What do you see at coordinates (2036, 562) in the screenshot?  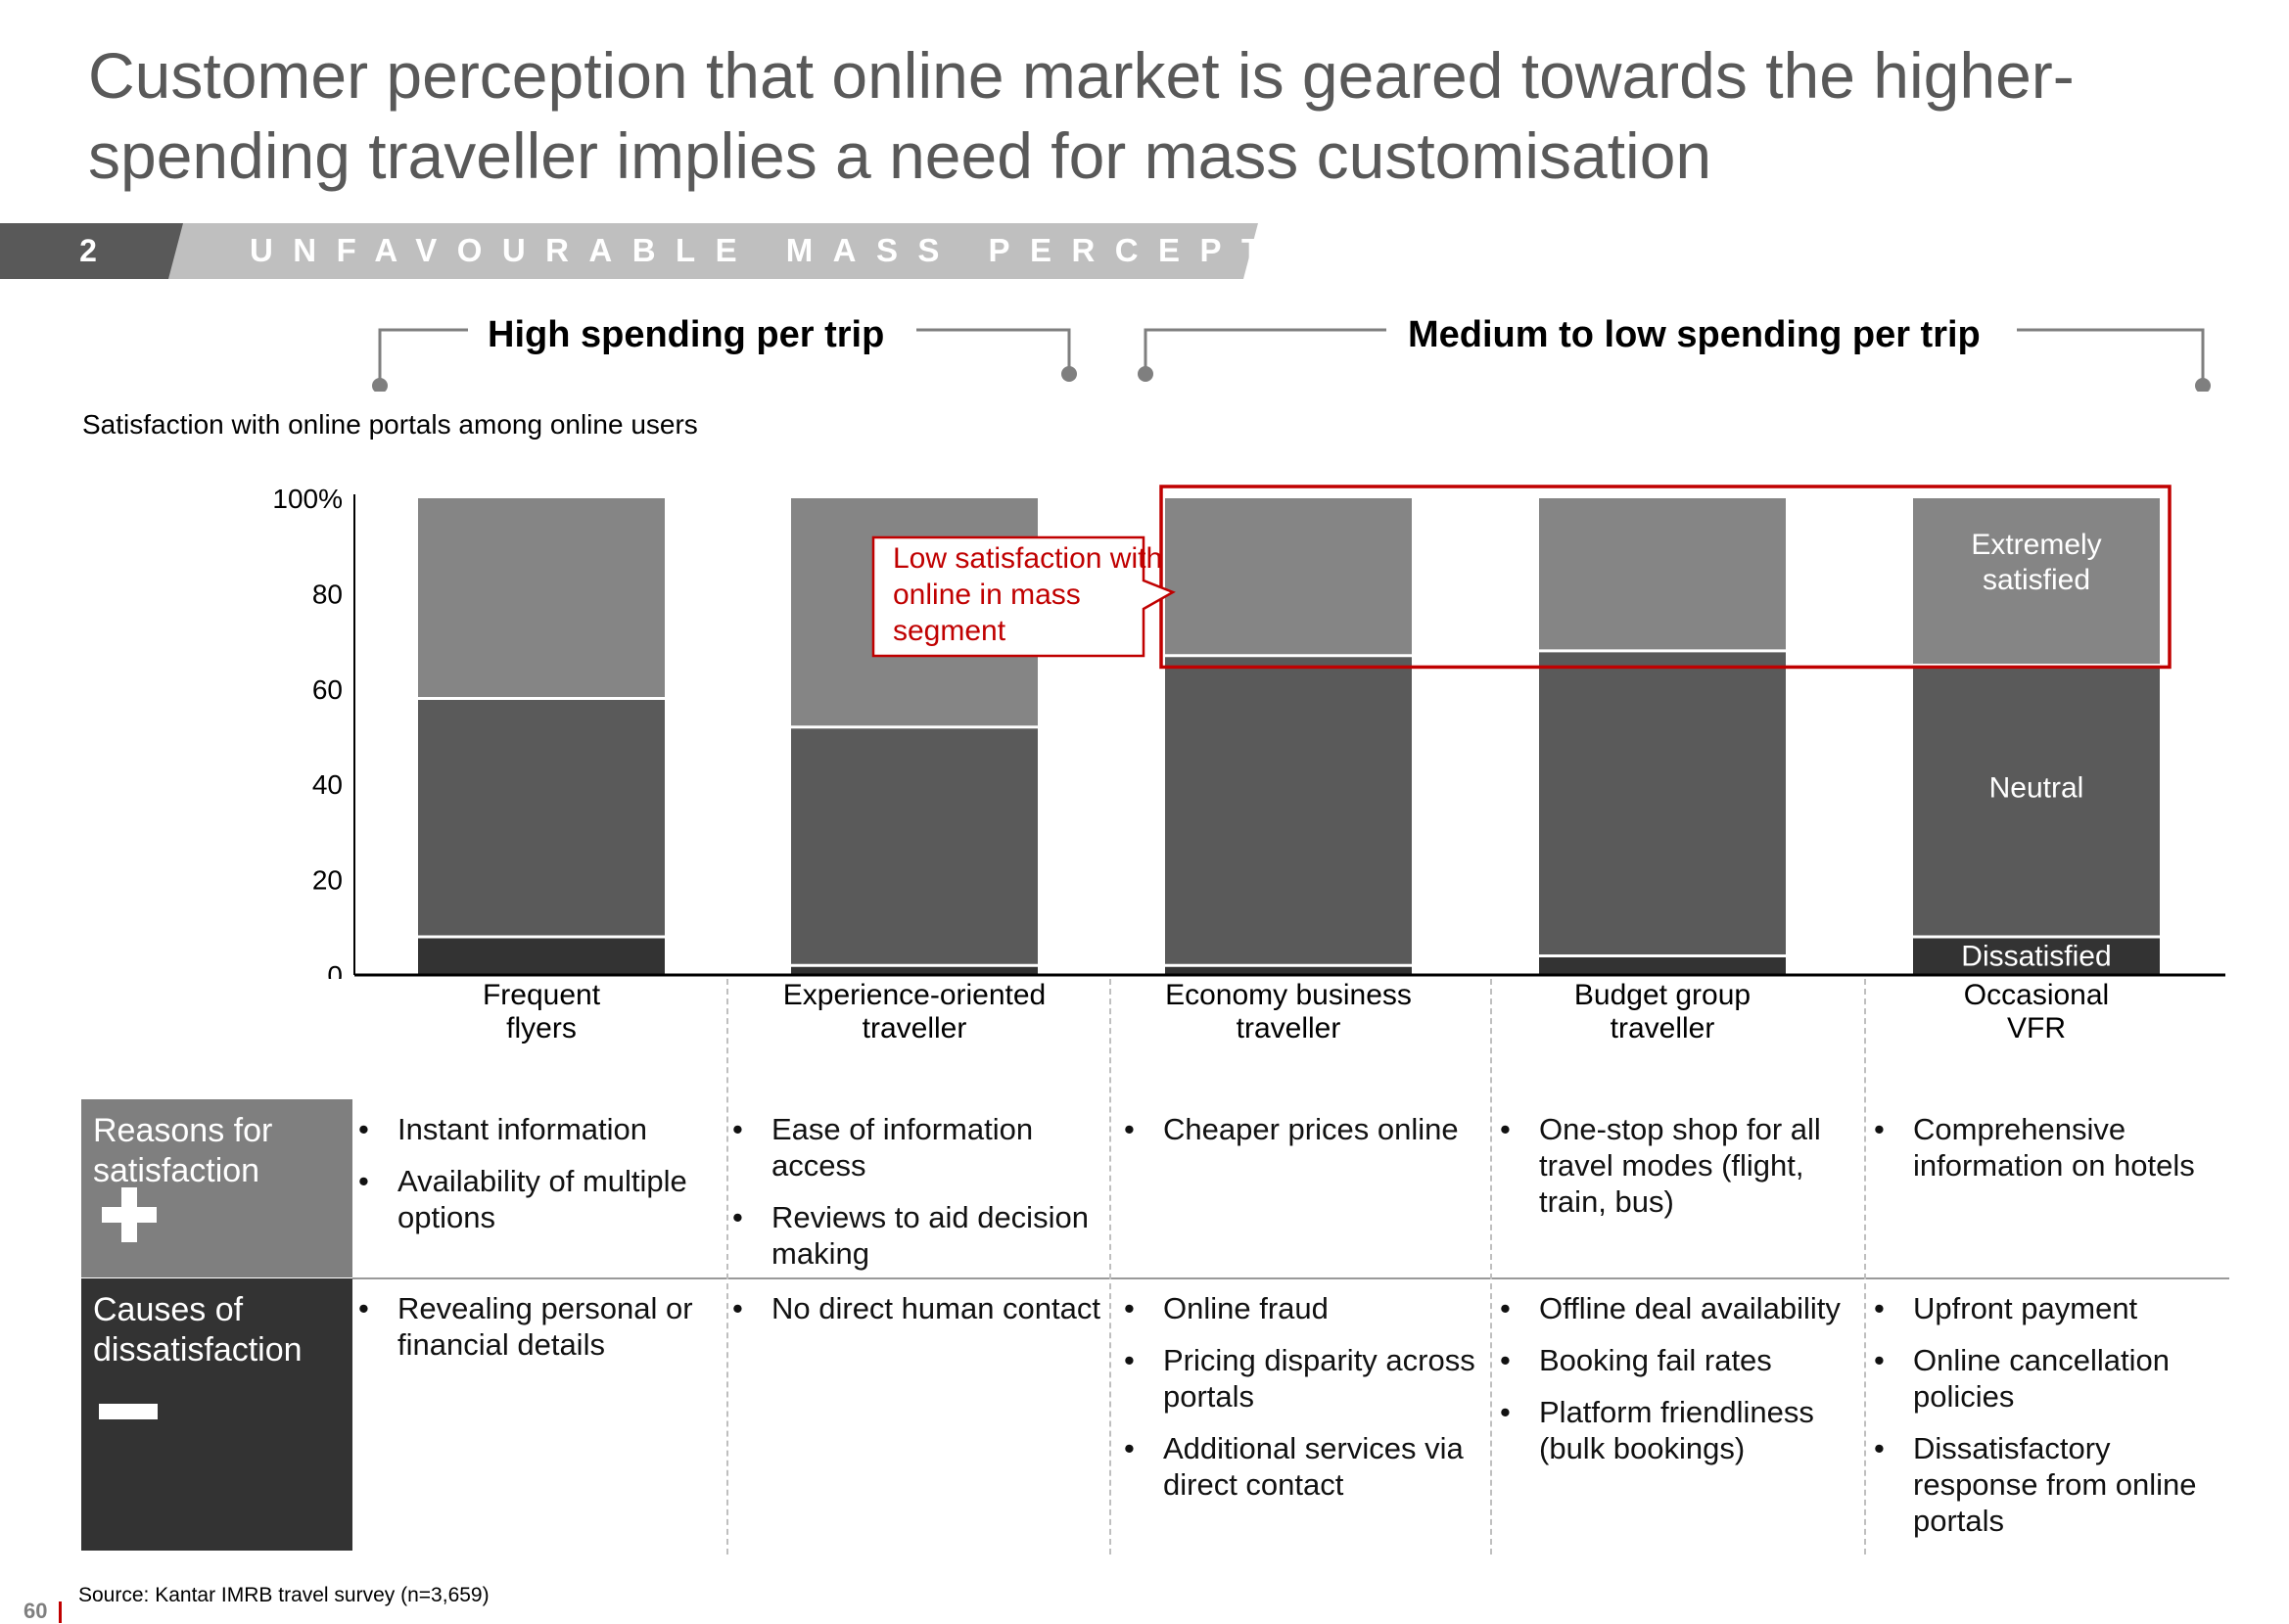 I see `series-label-extremely-satisfied: Extremely satisfied` at bounding box center [2036, 562].